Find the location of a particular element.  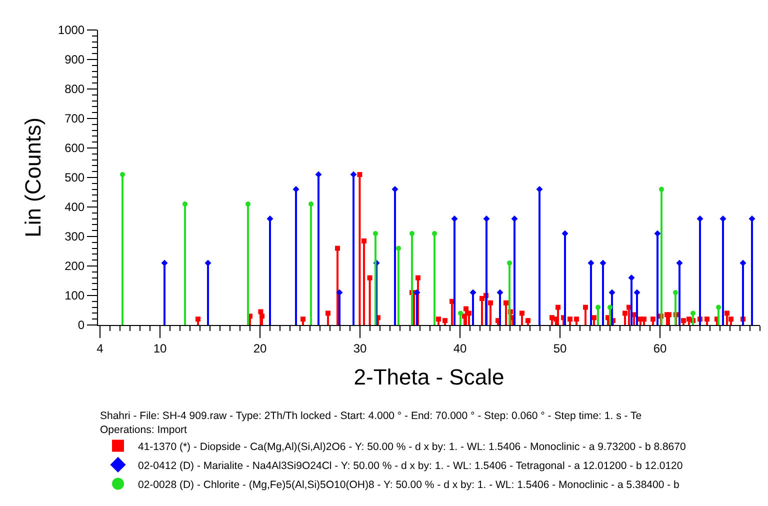

y-tick-label: 1000 is located at coordinates (71, 30).